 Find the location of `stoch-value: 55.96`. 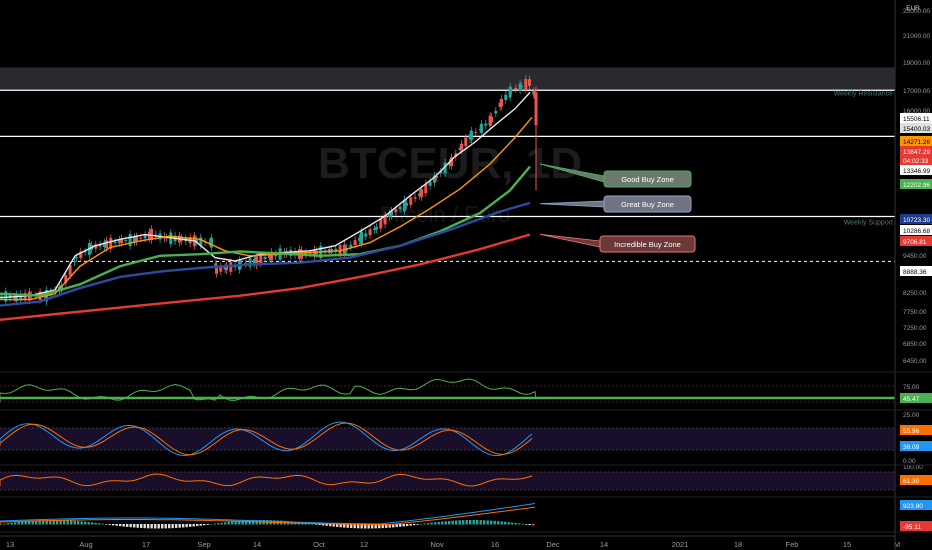

stoch-value: 55.96 is located at coordinates (911, 431).